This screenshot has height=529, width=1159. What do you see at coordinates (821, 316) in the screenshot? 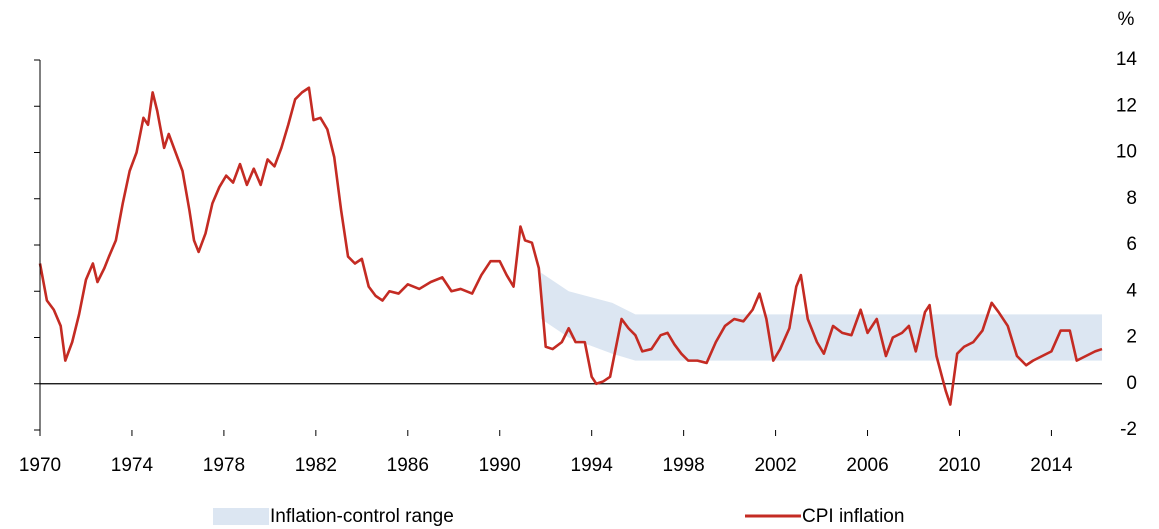
I see `inflation-band` at bounding box center [821, 316].